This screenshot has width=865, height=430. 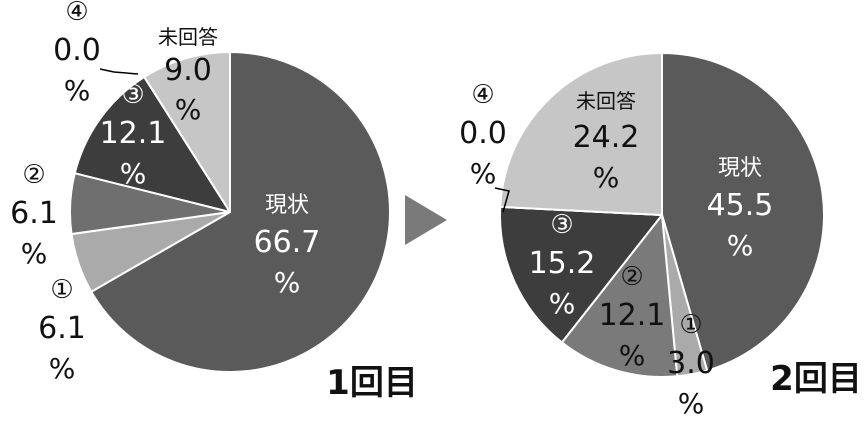 What do you see at coordinates (76, 13) in the screenshot?
I see `pie-1-label-4-name: ④` at bounding box center [76, 13].